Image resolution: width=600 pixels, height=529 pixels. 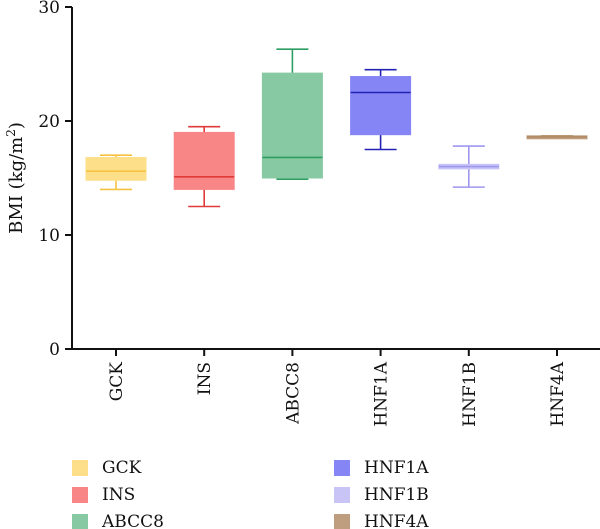 What do you see at coordinates (49, 122) in the screenshot?
I see `y-tick-label: 20` at bounding box center [49, 122].